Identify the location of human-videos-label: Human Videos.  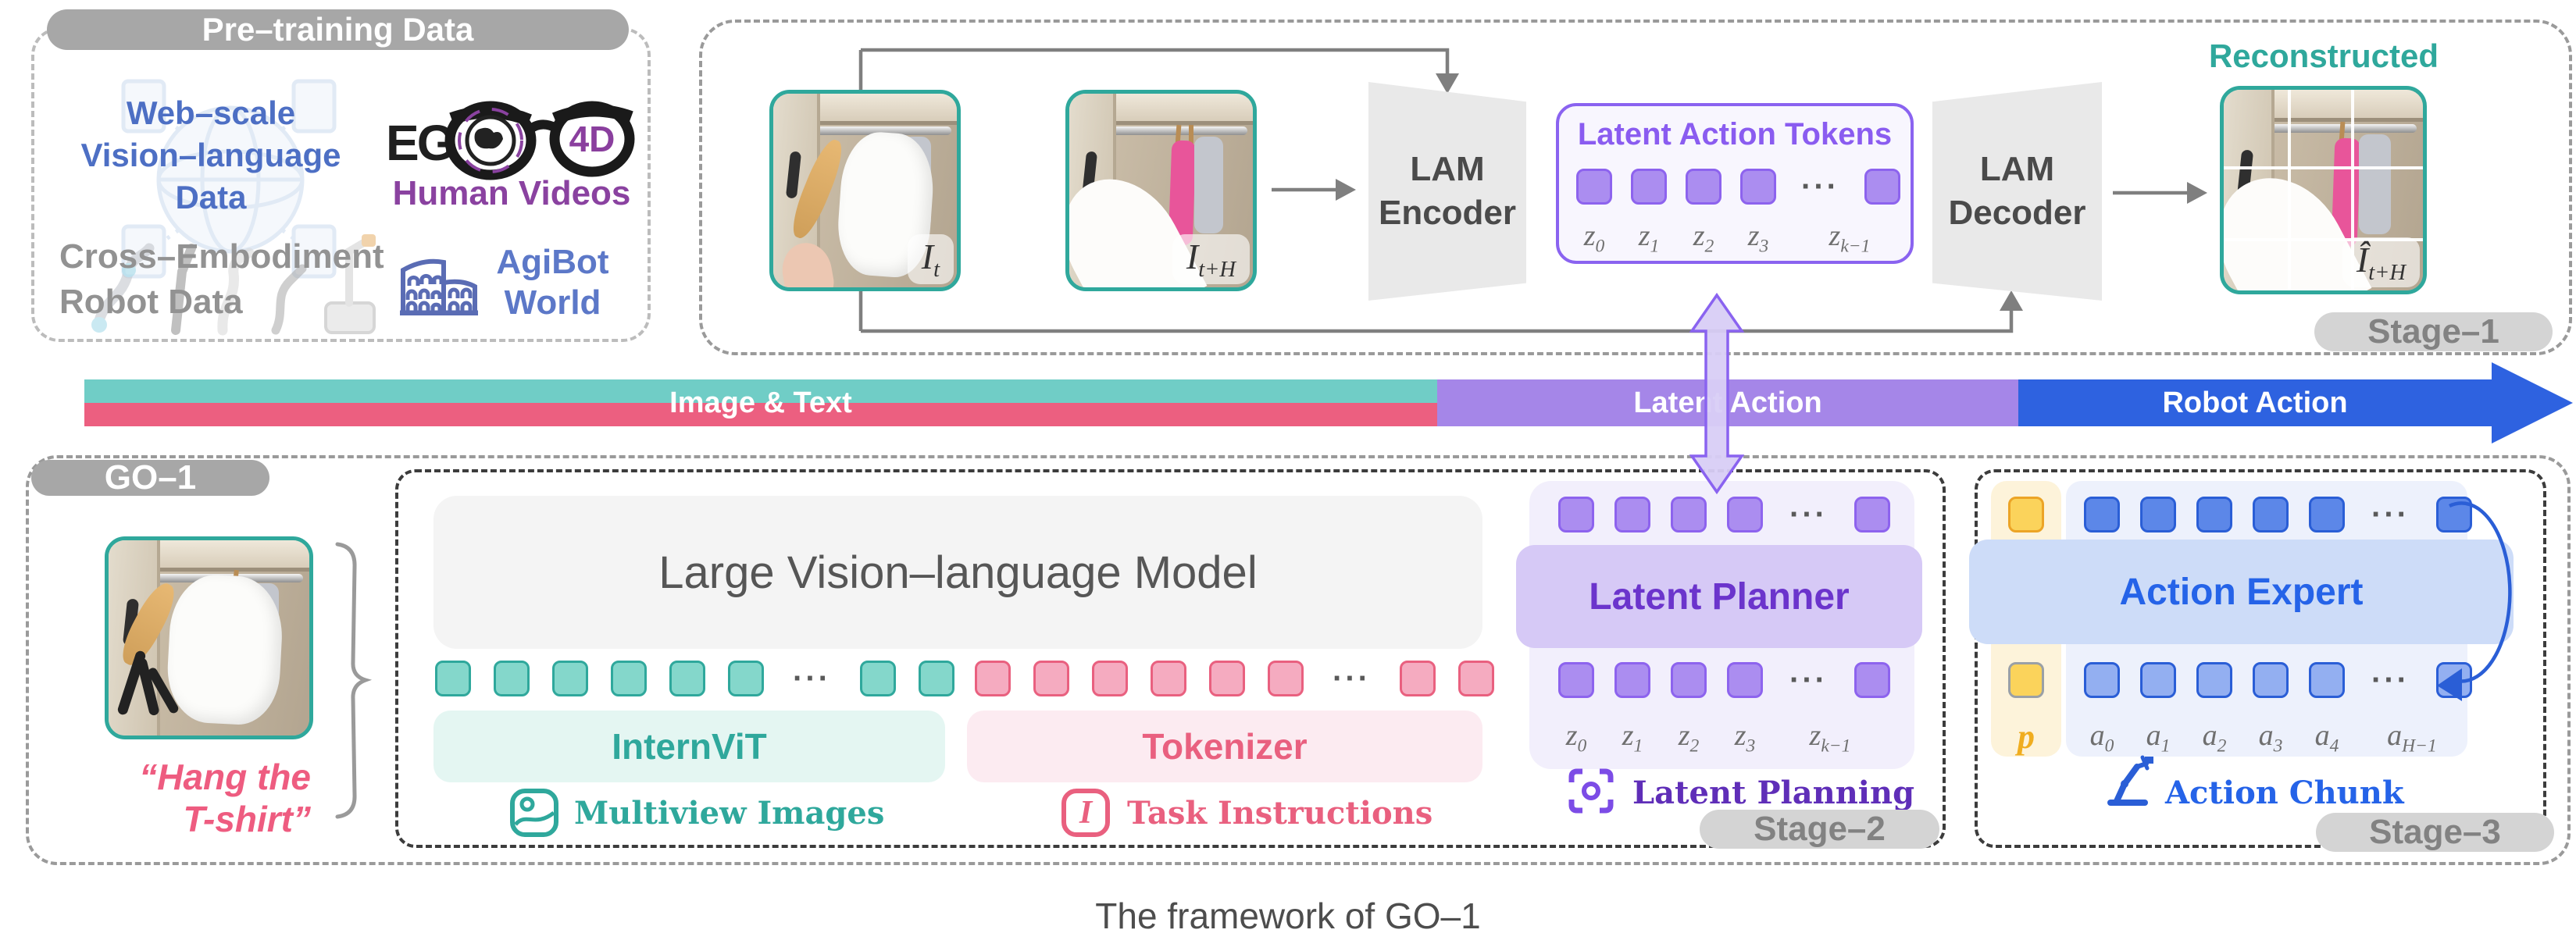
(511, 193).